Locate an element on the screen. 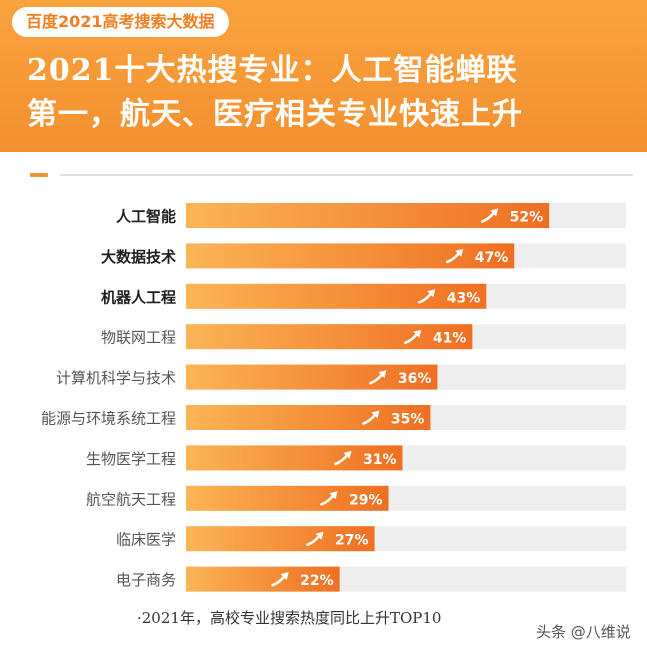  value-label: 43% is located at coordinates (464, 298).